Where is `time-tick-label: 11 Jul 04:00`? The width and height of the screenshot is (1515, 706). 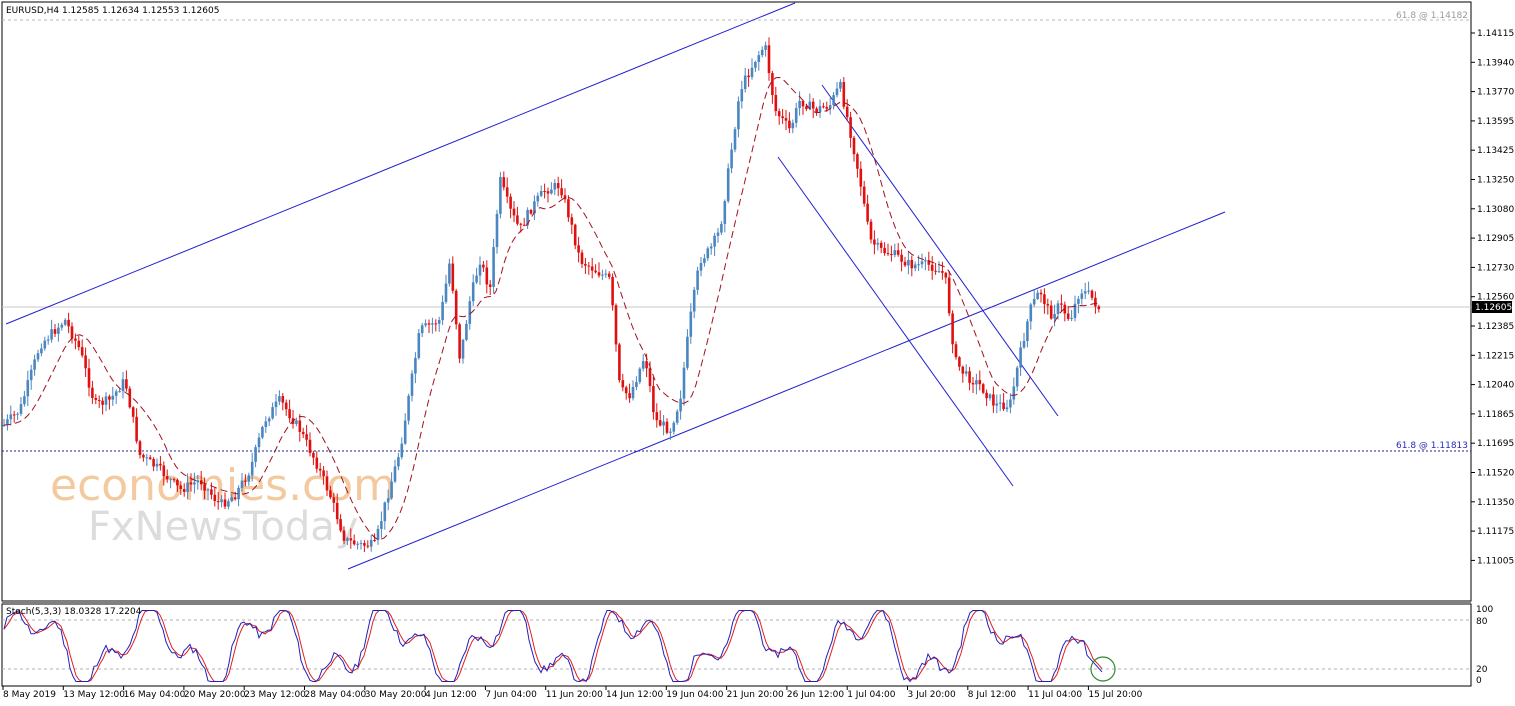
time-tick-label: 11 Jul 04:00 is located at coordinates (1055, 695).